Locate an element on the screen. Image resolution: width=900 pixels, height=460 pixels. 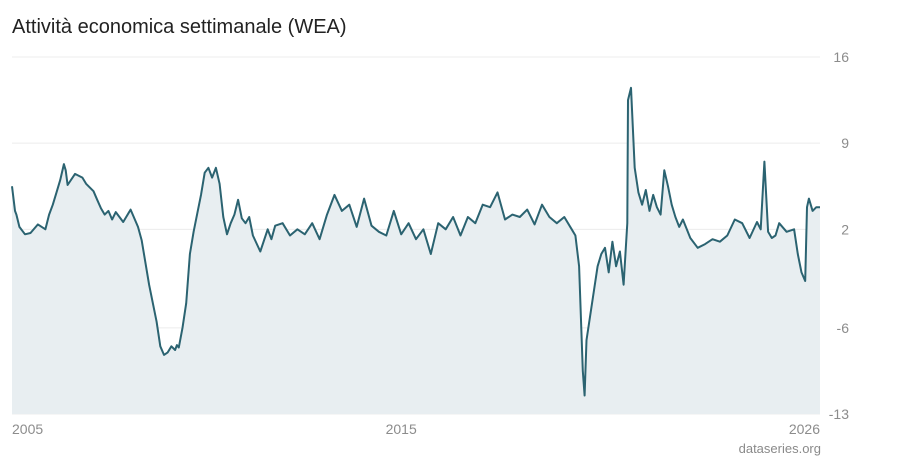
y-tick-label: -6 is located at coordinates (843, 328).